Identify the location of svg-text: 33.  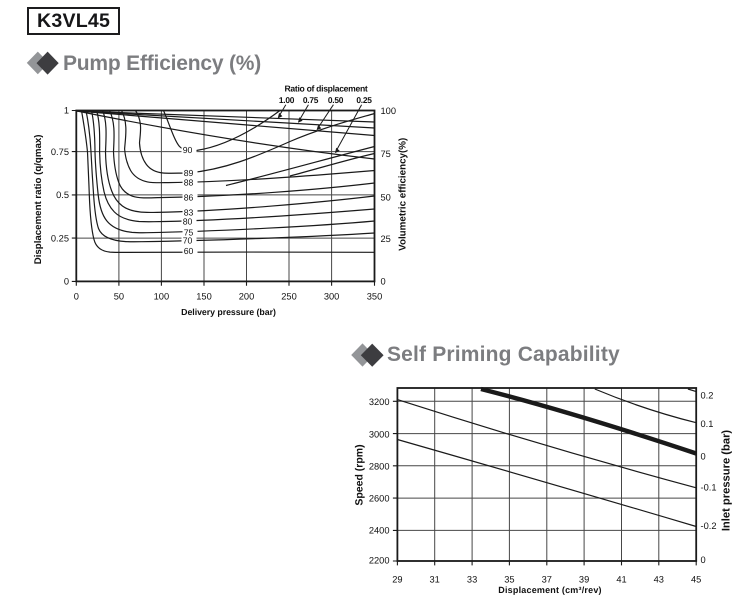
(472, 579).